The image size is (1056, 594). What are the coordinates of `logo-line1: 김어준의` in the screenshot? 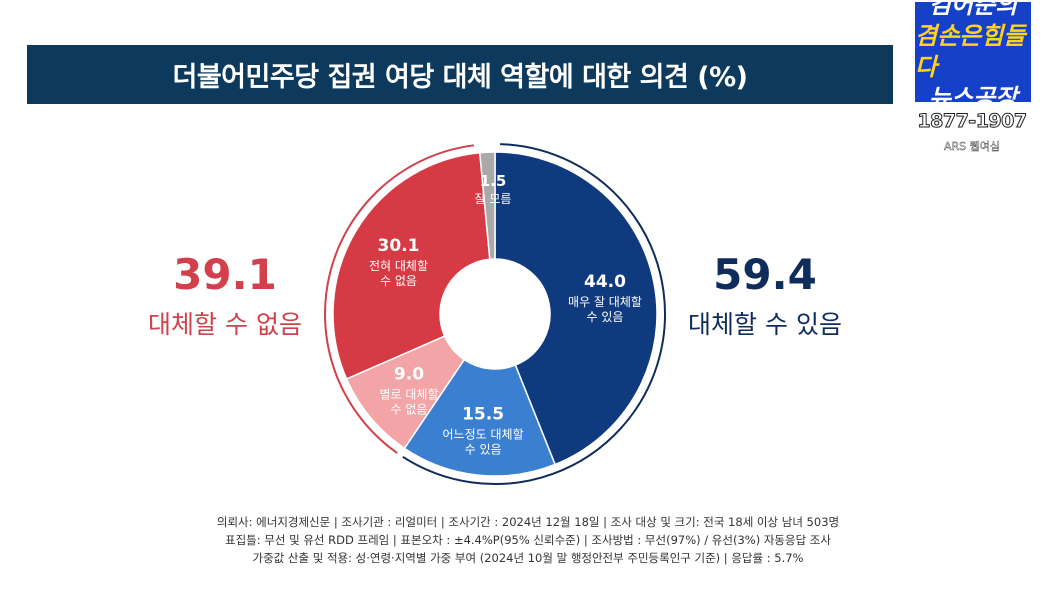 It's located at (973, 9).